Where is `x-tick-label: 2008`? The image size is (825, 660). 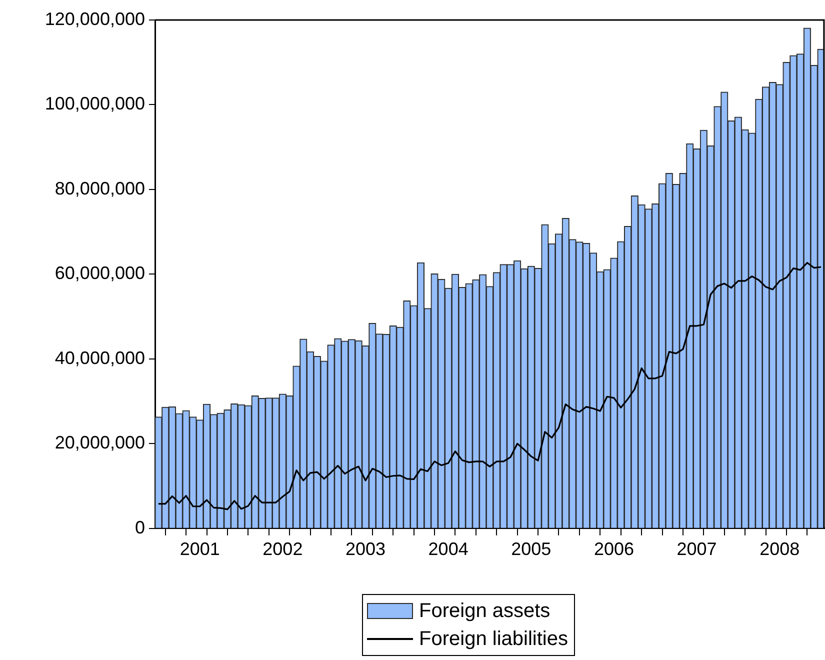 x-tick-label: 2008 is located at coordinates (780, 549).